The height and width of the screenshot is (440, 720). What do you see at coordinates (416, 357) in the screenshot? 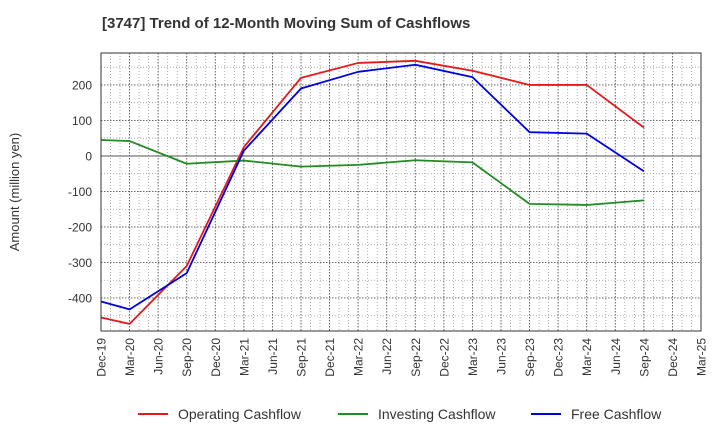
I see `x-tick-label: Sep-22` at bounding box center [416, 357].